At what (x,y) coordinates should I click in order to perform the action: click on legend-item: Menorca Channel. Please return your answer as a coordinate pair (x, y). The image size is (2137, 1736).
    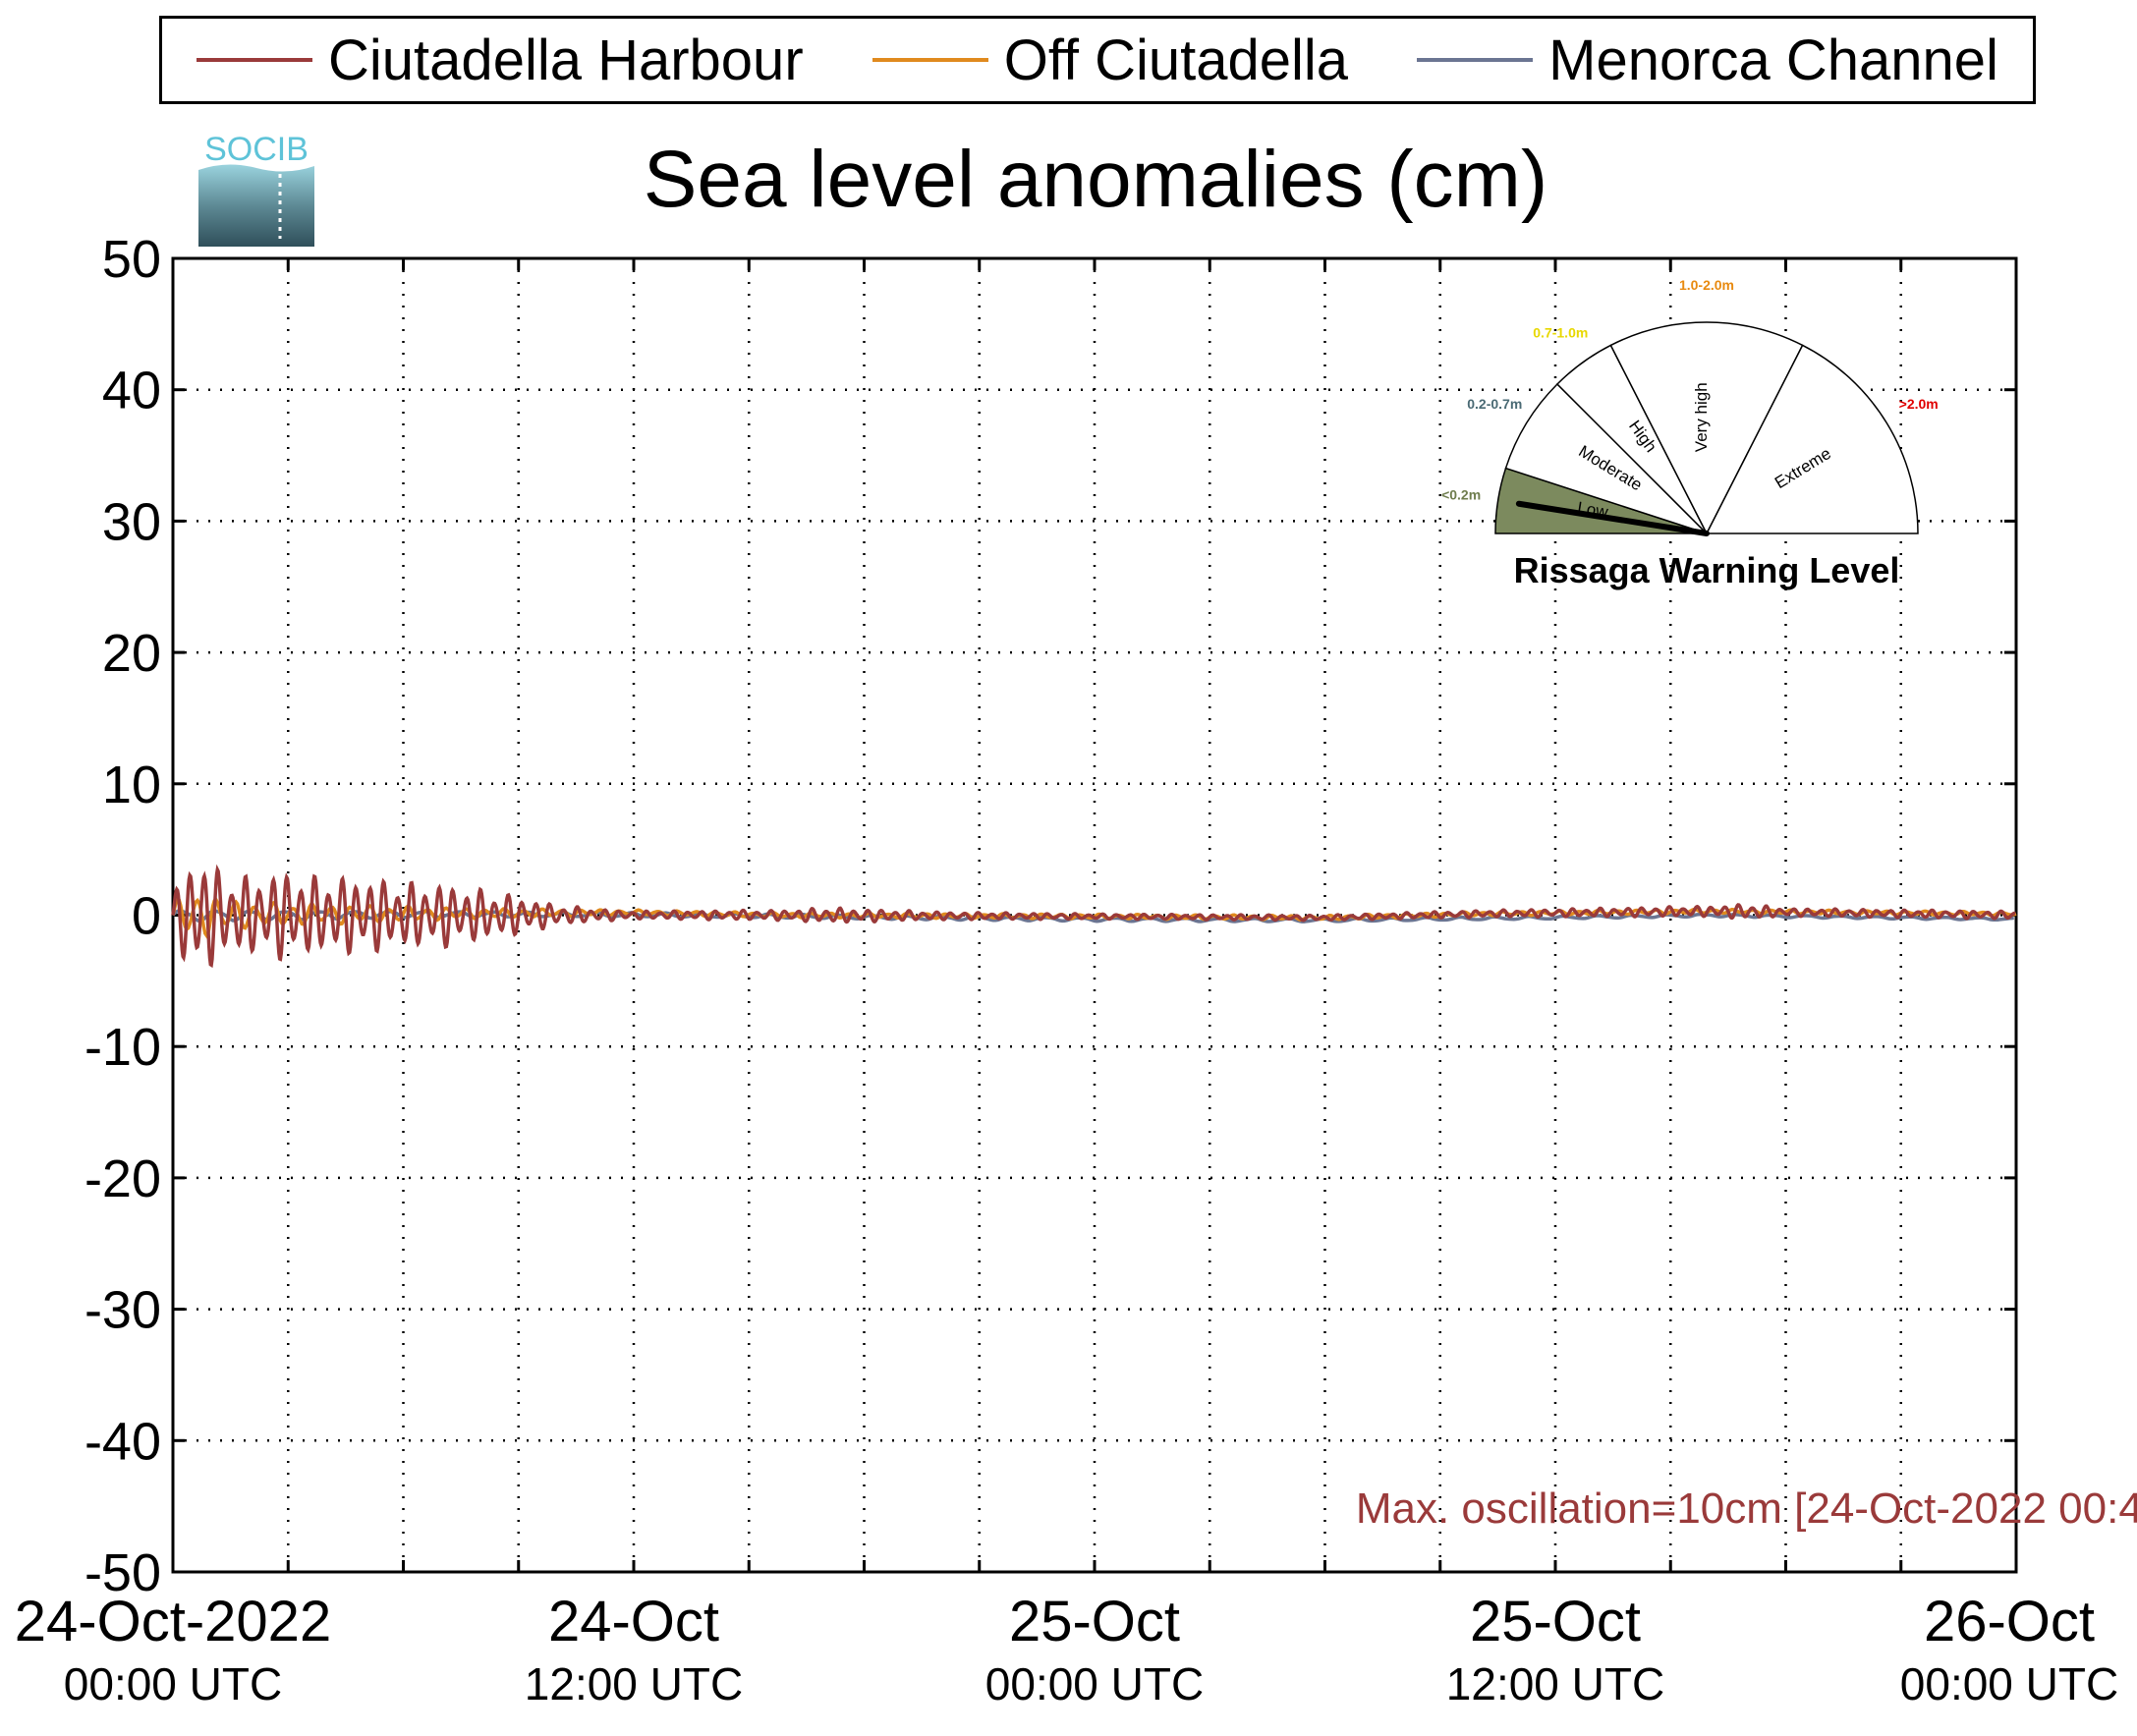
    Looking at the image, I should click on (1707, 60).